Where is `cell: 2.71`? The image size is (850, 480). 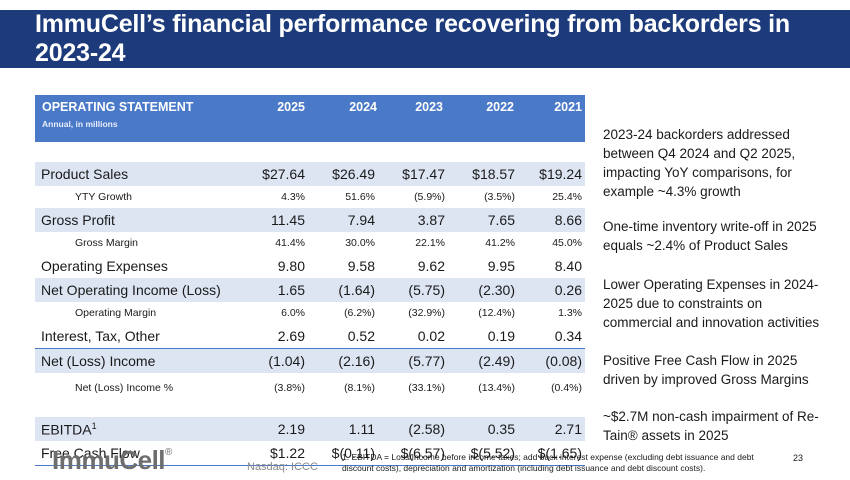 cell: 2.71 is located at coordinates (568, 429).